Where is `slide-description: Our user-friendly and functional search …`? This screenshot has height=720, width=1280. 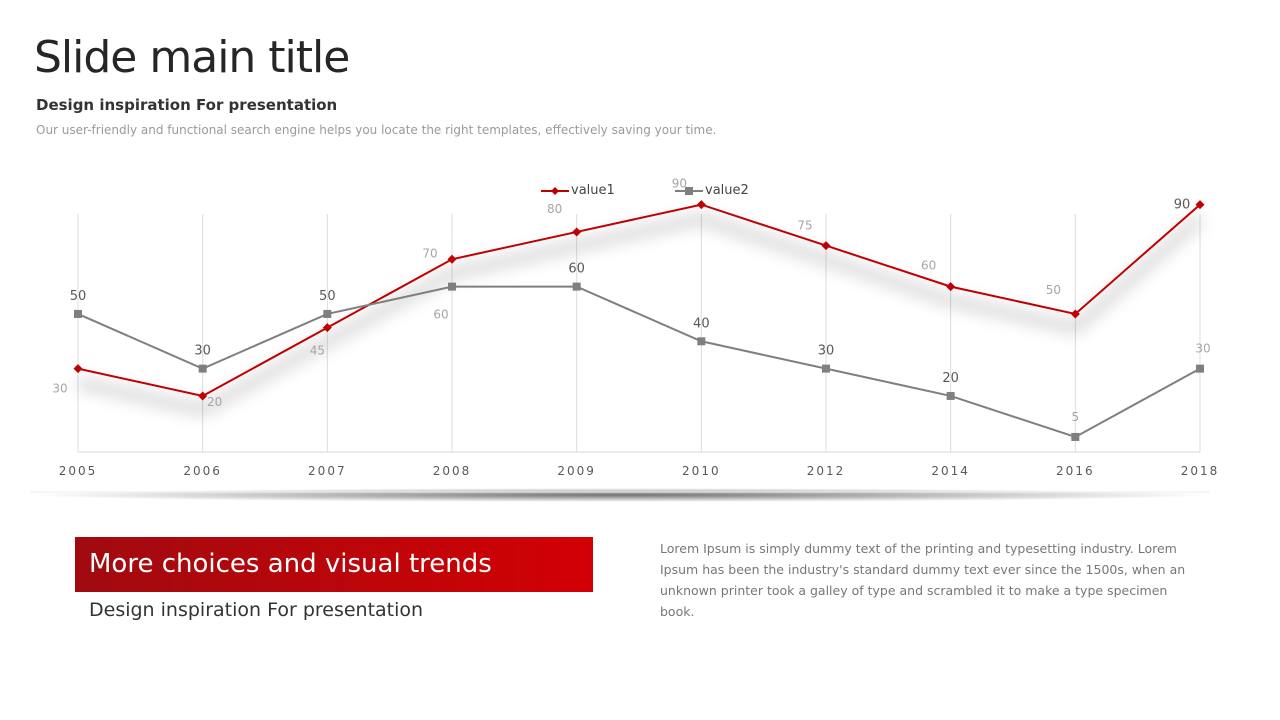 slide-description: Our user-friendly and functional search … is located at coordinates (376, 130).